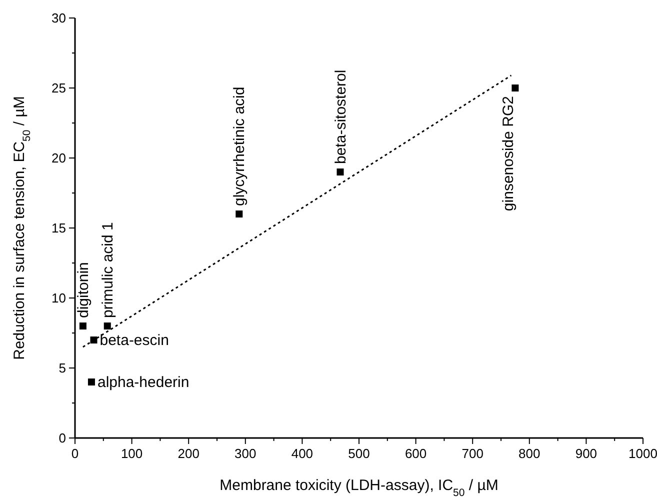 Image resolution: width=657 pixels, height=504 pixels. What do you see at coordinates (59, 18) in the screenshot?
I see `y-tick-label: 30` at bounding box center [59, 18].